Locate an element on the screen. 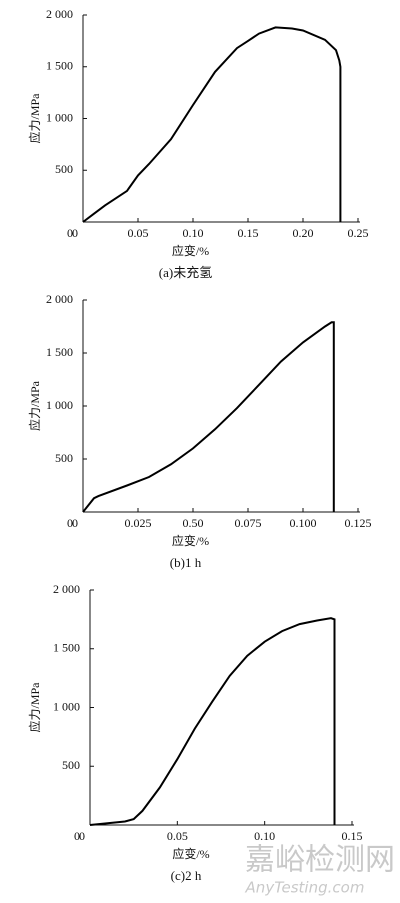 The width and height of the screenshot is (400, 903). caption: (b)1 h is located at coordinates (186, 562).